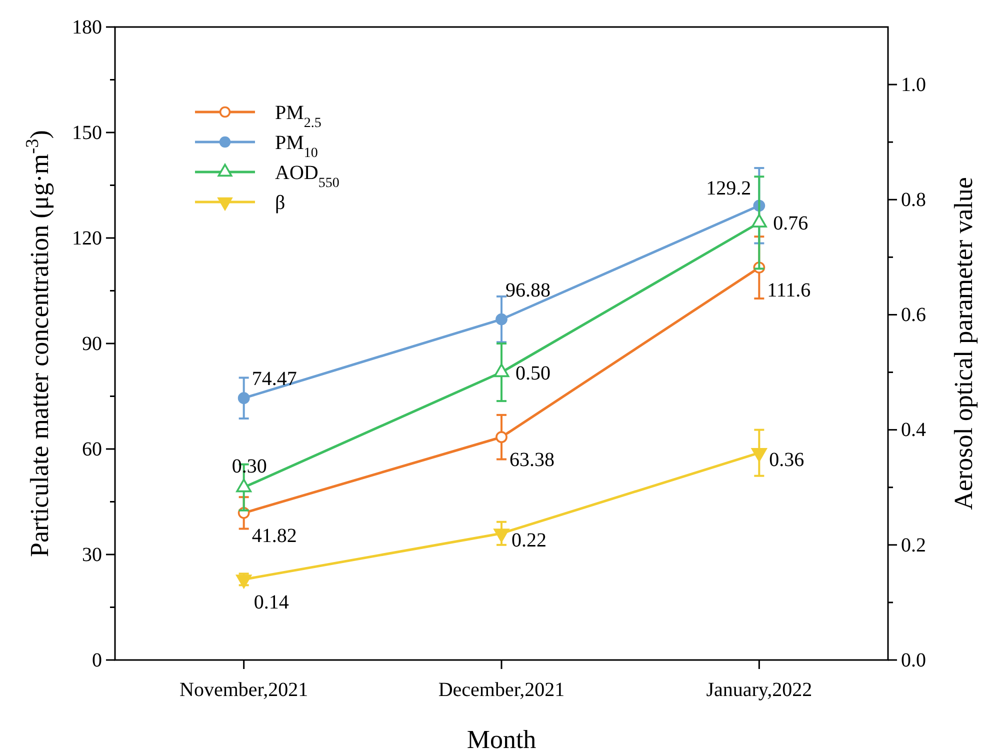  What do you see at coordinates (913, 85) in the screenshot?
I see `y2-tick-label: 1.0` at bounding box center [913, 85].